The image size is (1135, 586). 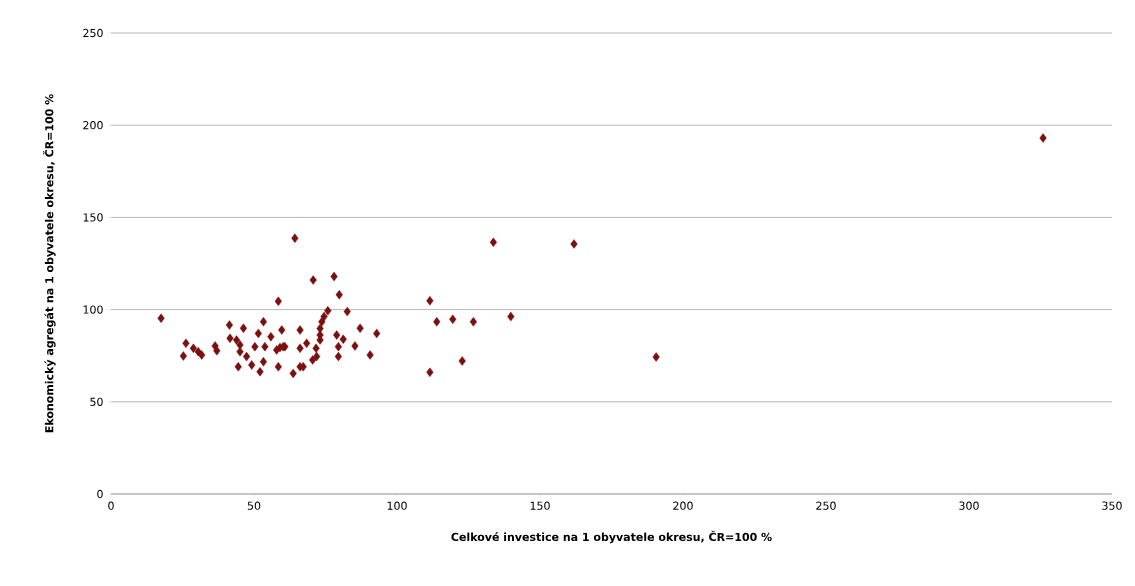 What do you see at coordinates (49, 263) in the screenshot?
I see `y-axis-title: Ekonomický agregát na 1 obyvatele okresu, ČR=100 %` at bounding box center [49, 263].